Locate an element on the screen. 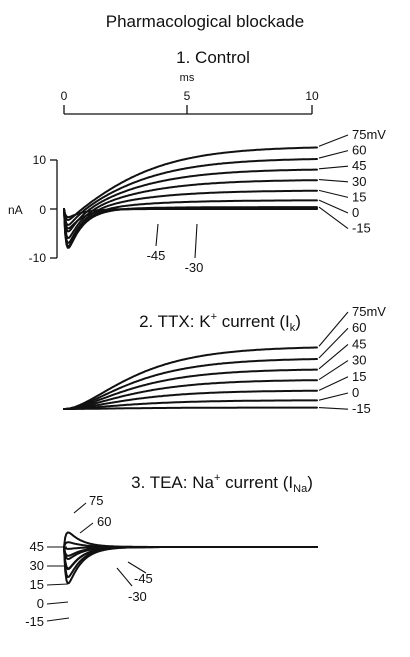 This screenshot has height=657, width=410. y-axis-label: nA is located at coordinates (15, 210).